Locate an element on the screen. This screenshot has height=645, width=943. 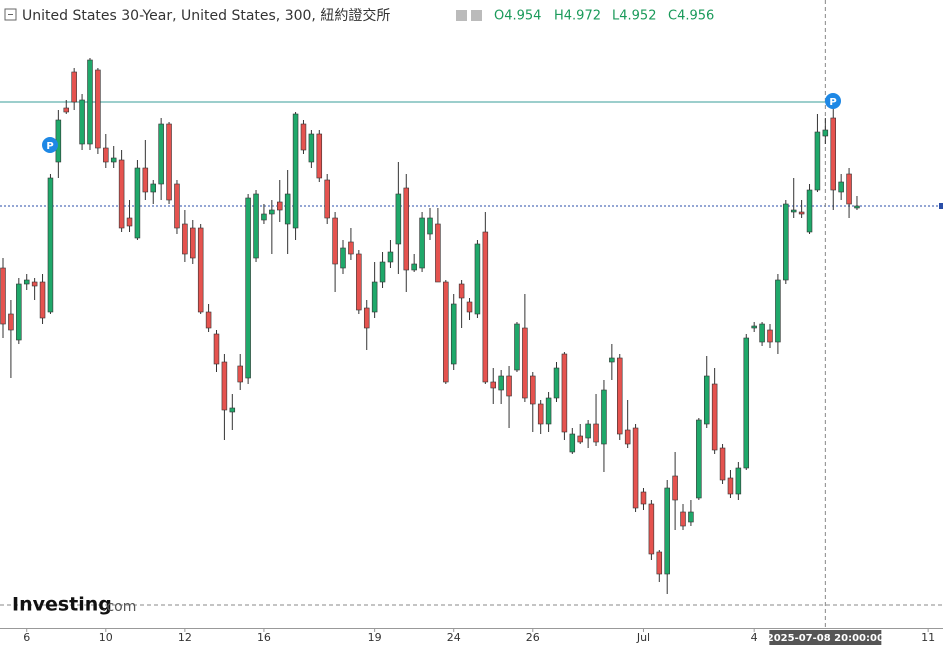
x-tick-label: 19 is located at coordinates (375, 637).